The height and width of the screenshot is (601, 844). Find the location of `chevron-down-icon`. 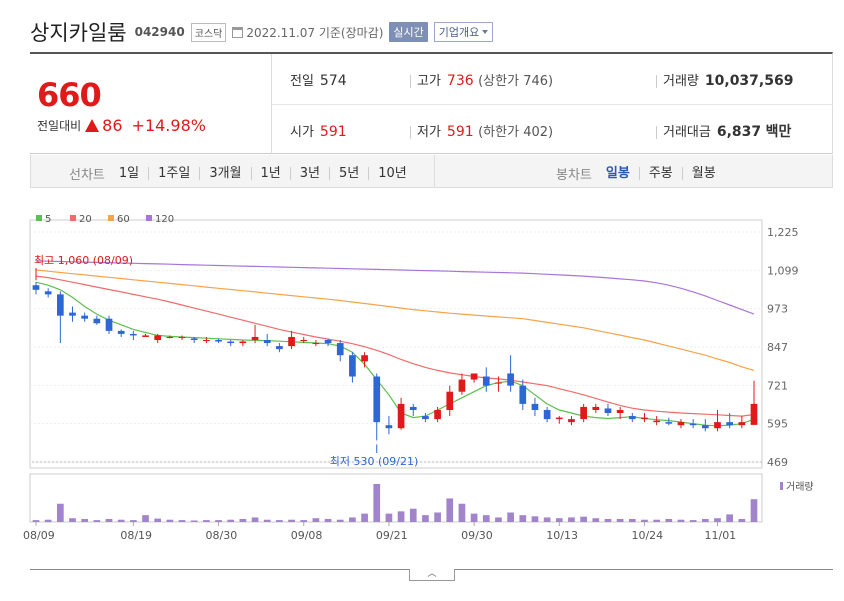

chevron-down-icon is located at coordinates (485, 32).